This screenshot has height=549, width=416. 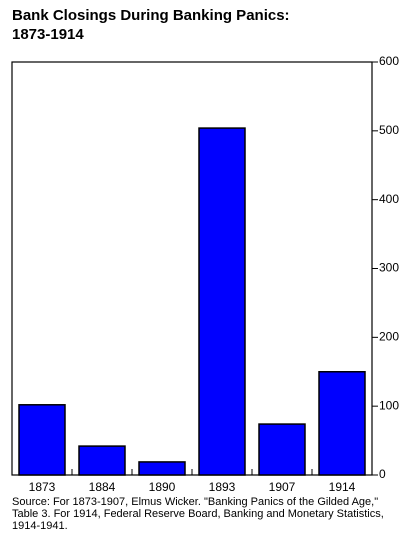 I want to click on y-tick-label: 200, so click(x=389, y=337).